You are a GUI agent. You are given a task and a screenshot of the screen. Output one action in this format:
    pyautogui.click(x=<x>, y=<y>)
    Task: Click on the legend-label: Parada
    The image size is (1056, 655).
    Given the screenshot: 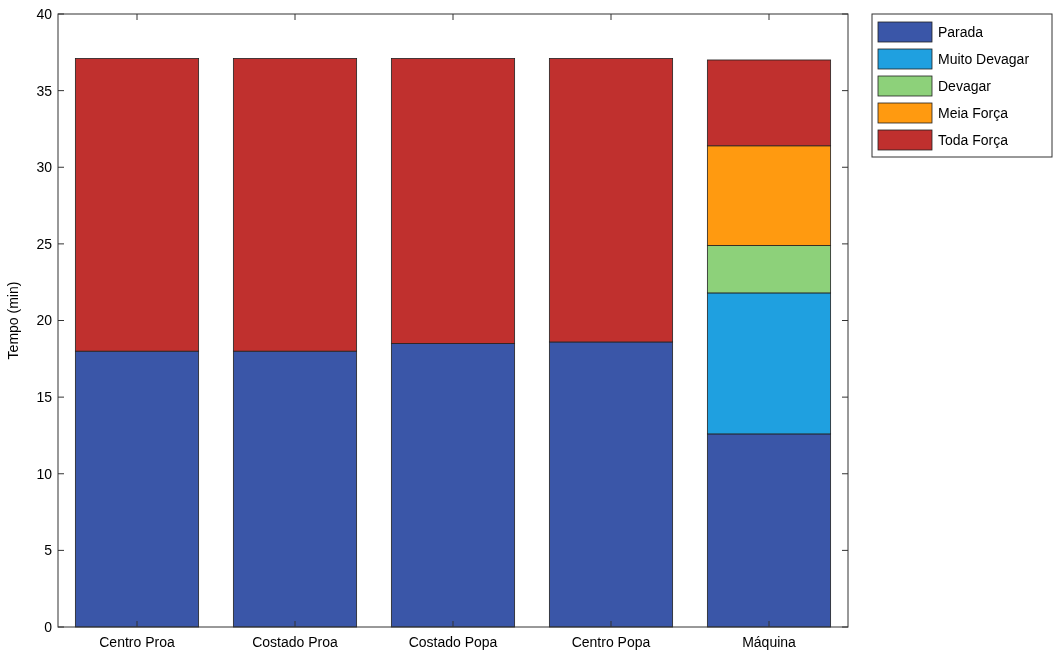 What is the action you would take?
    pyautogui.click(x=961, y=31)
    